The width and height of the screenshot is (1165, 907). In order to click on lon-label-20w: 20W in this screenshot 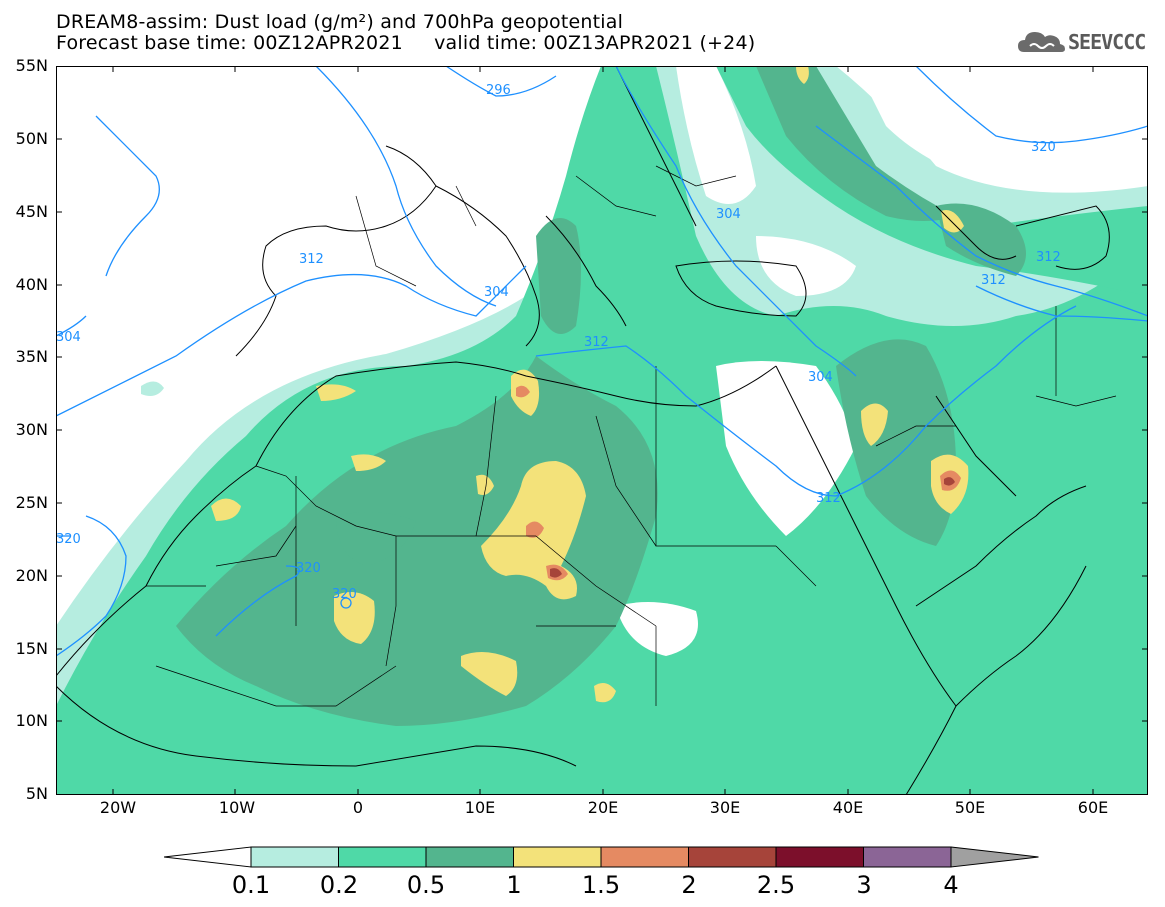, I will do `click(118, 807)`.